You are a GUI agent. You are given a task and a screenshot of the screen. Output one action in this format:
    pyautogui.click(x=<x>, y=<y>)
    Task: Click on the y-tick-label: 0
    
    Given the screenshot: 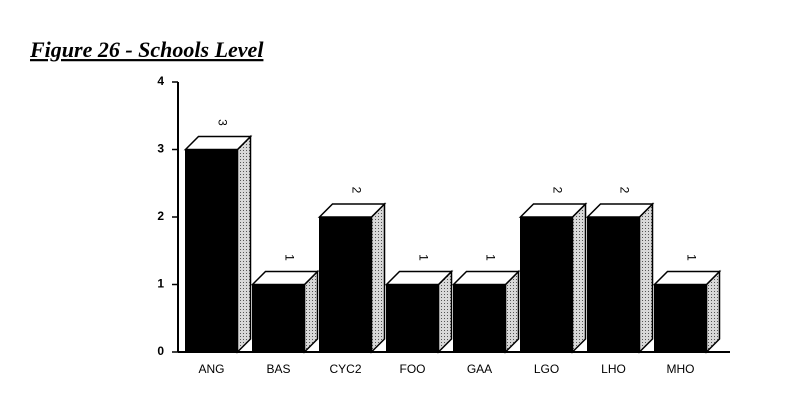 What is the action you would take?
    pyautogui.click(x=160, y=351)
    